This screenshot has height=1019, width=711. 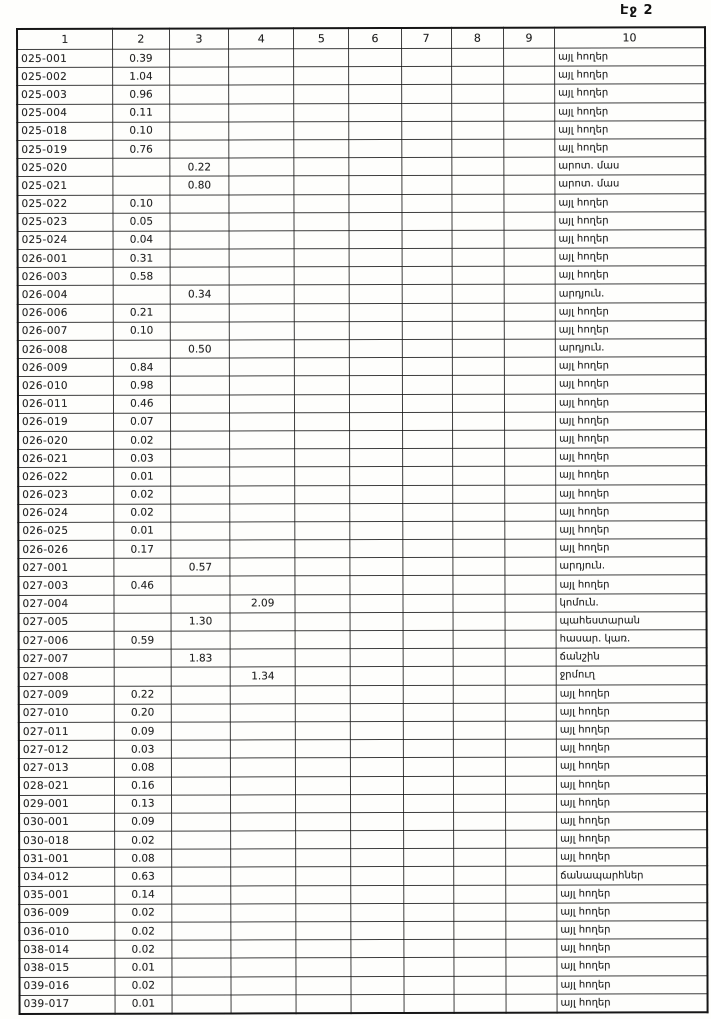 I want to click on table-row: 027-010 0.20 այլ հողեր, so click(x=362, y=712).